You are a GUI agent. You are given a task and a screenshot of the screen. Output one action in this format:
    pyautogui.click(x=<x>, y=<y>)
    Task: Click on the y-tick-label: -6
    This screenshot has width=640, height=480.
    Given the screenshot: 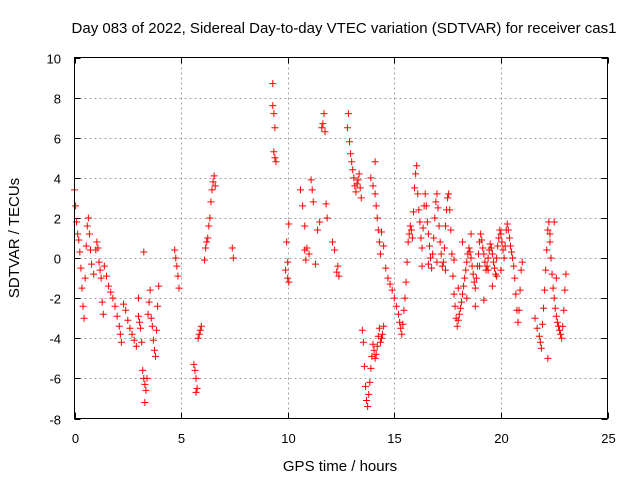 What is the action you would take?
    pyautogui.click(x=55, y=379)
    